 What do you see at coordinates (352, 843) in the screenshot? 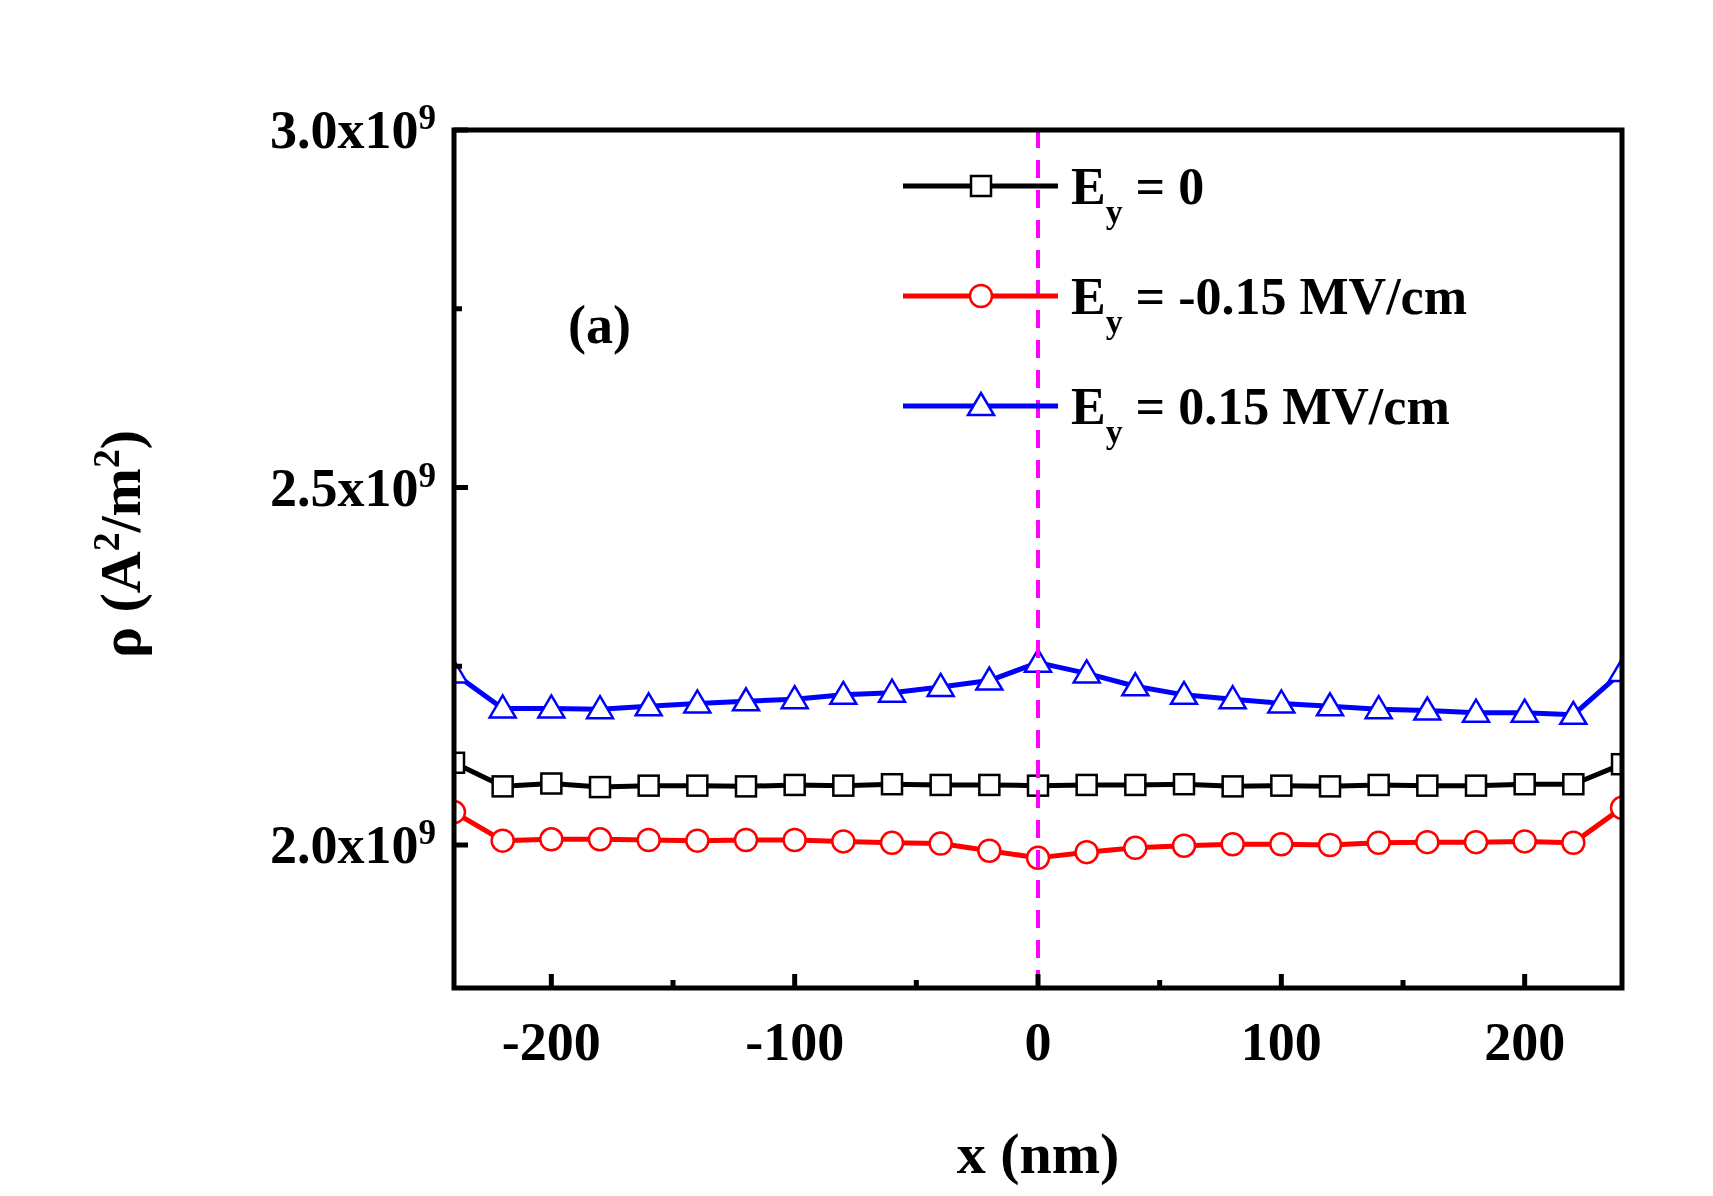
I see `y-tick-label: 2.0x10$^{9}$` at bounding box center [352, 843].